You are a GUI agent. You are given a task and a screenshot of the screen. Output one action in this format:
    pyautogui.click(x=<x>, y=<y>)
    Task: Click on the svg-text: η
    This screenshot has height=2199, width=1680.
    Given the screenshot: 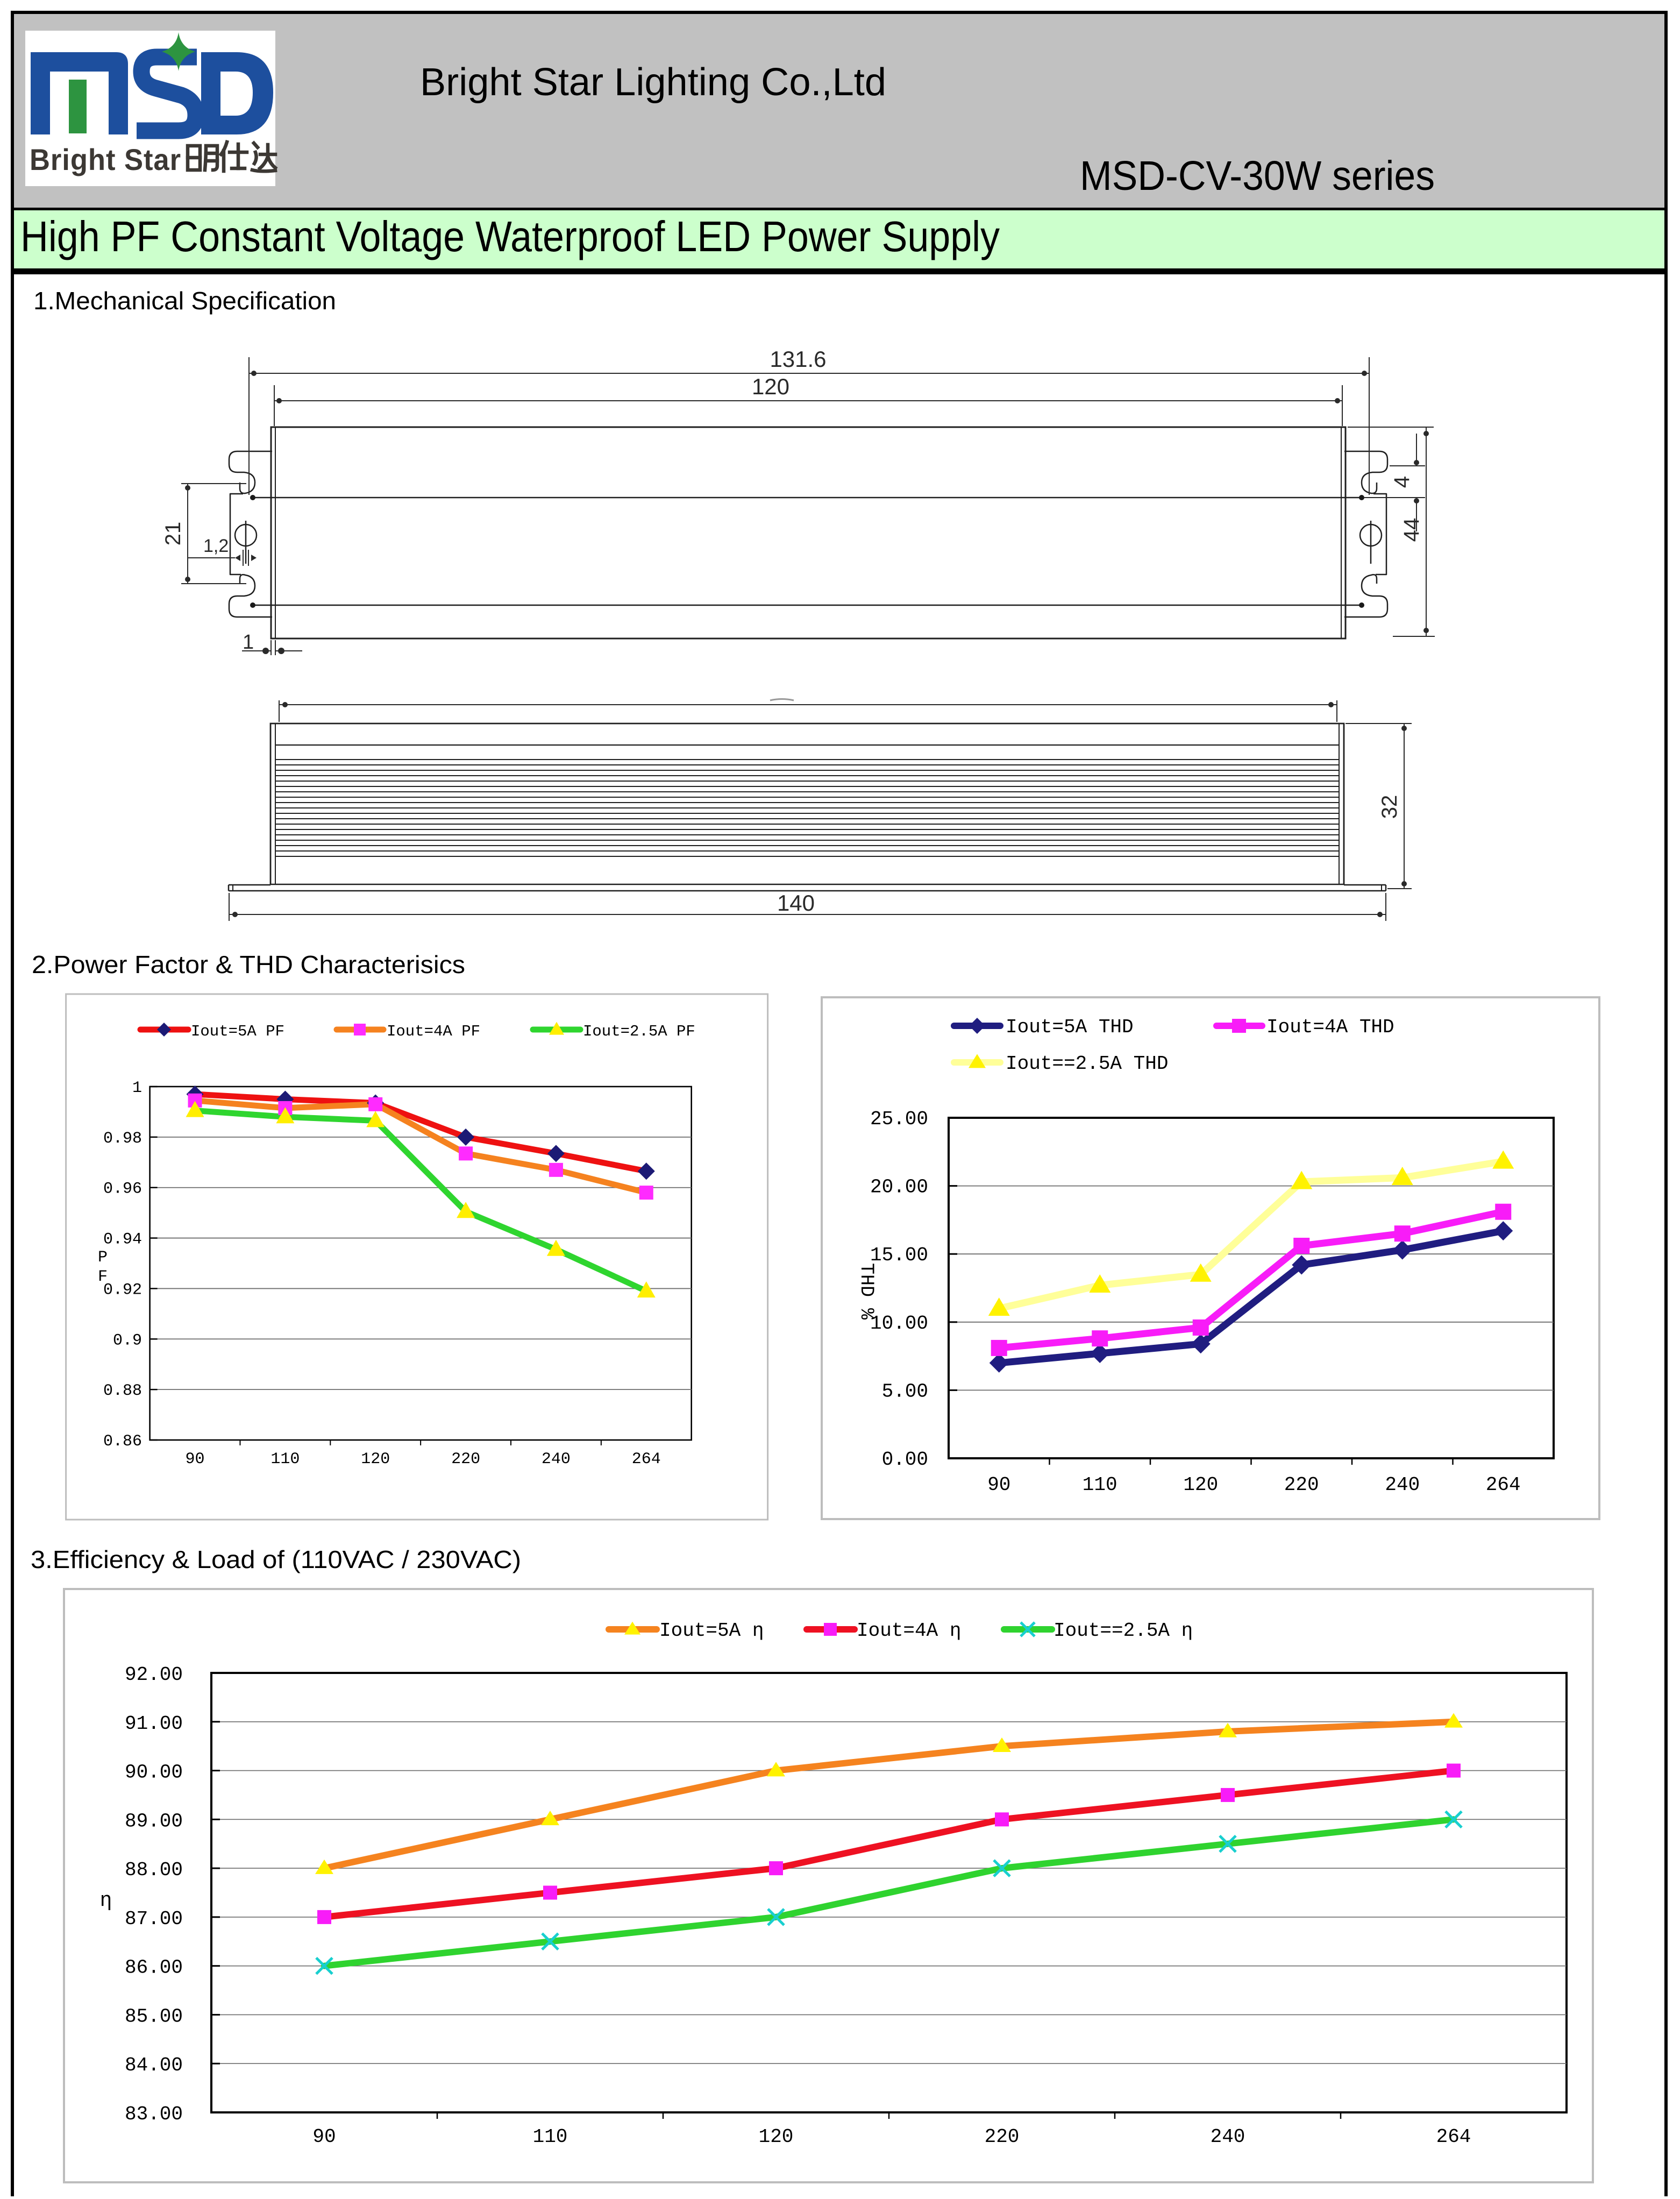 What is the action you would take?
    pyautogui.click(x=106, y=1900)
    